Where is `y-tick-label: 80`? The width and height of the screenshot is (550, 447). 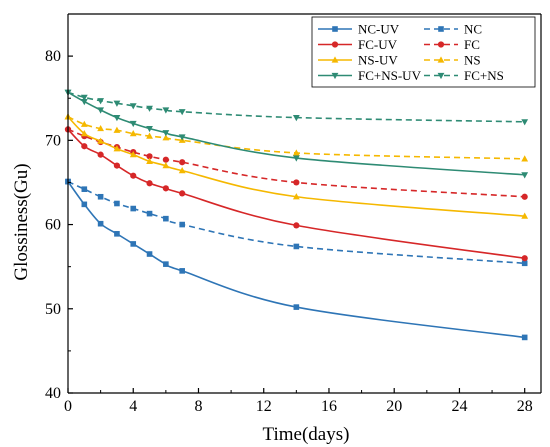
y-tick-label: 80 is located at coordinates (53, 56).